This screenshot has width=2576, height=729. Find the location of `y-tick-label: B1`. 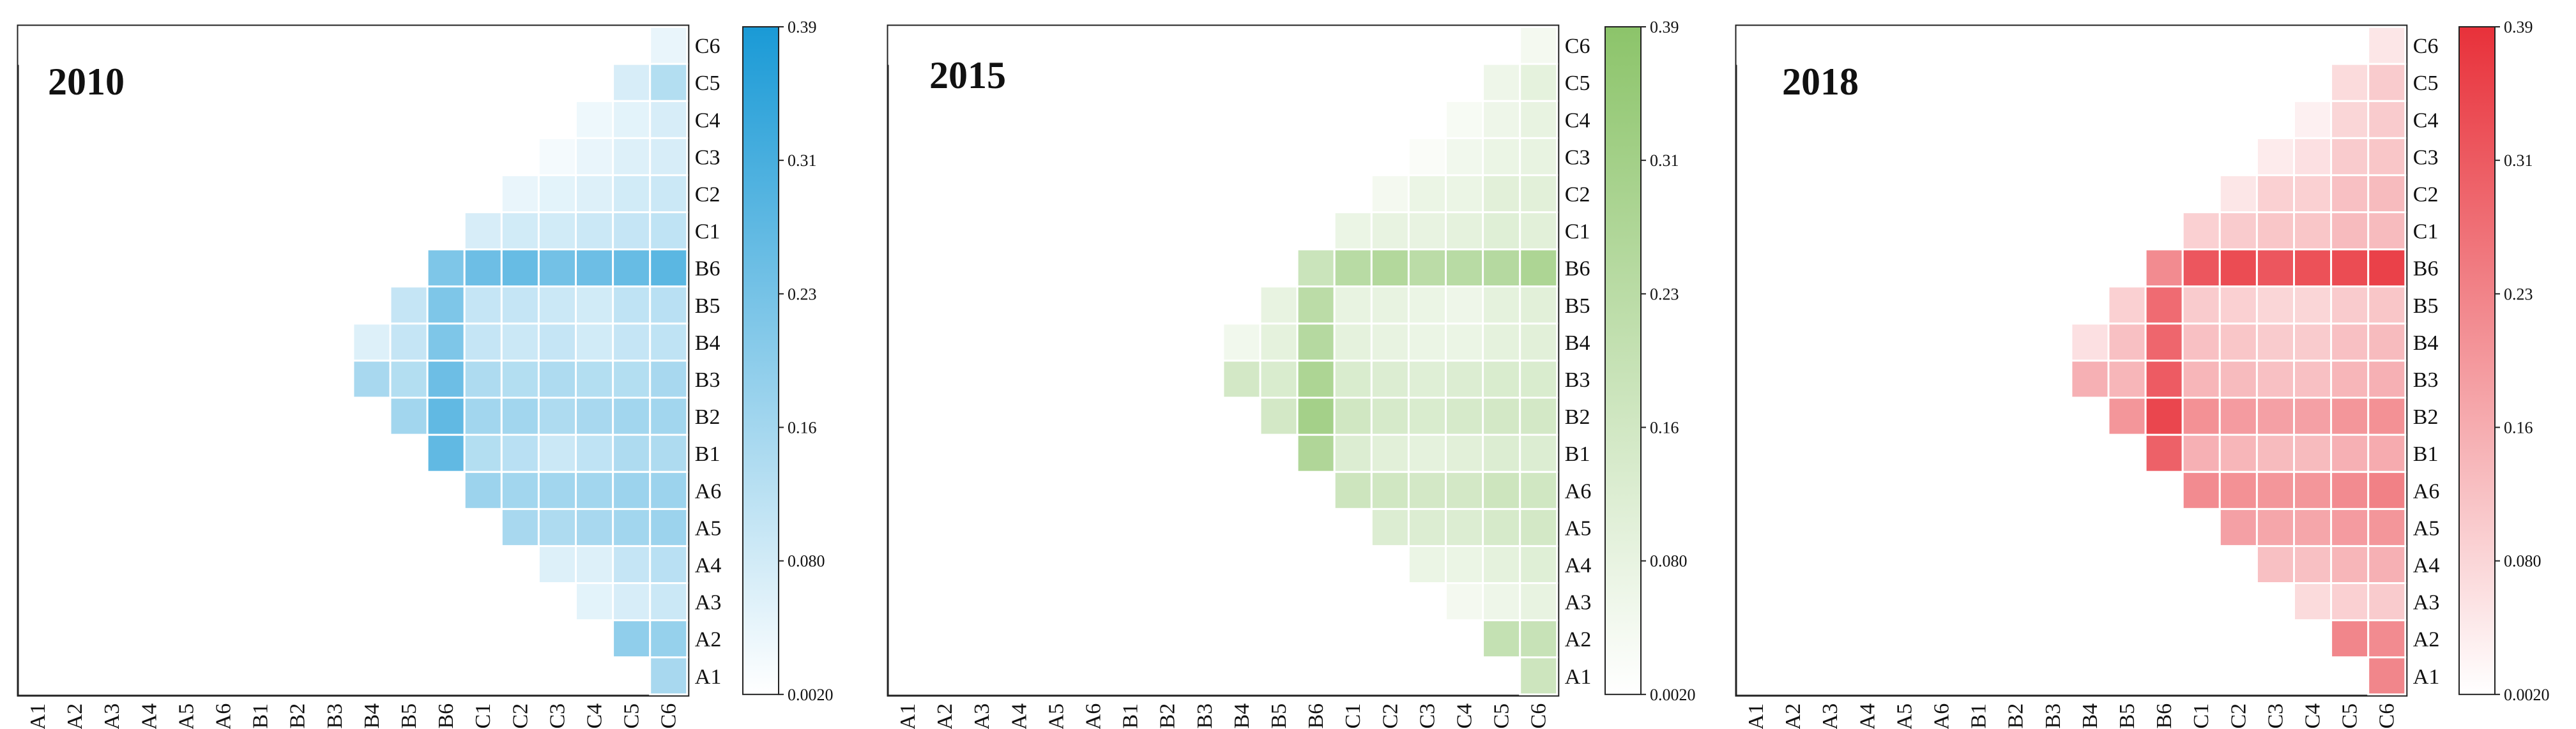

y-tick-label: B1 is located at coordinates (1577, 454).